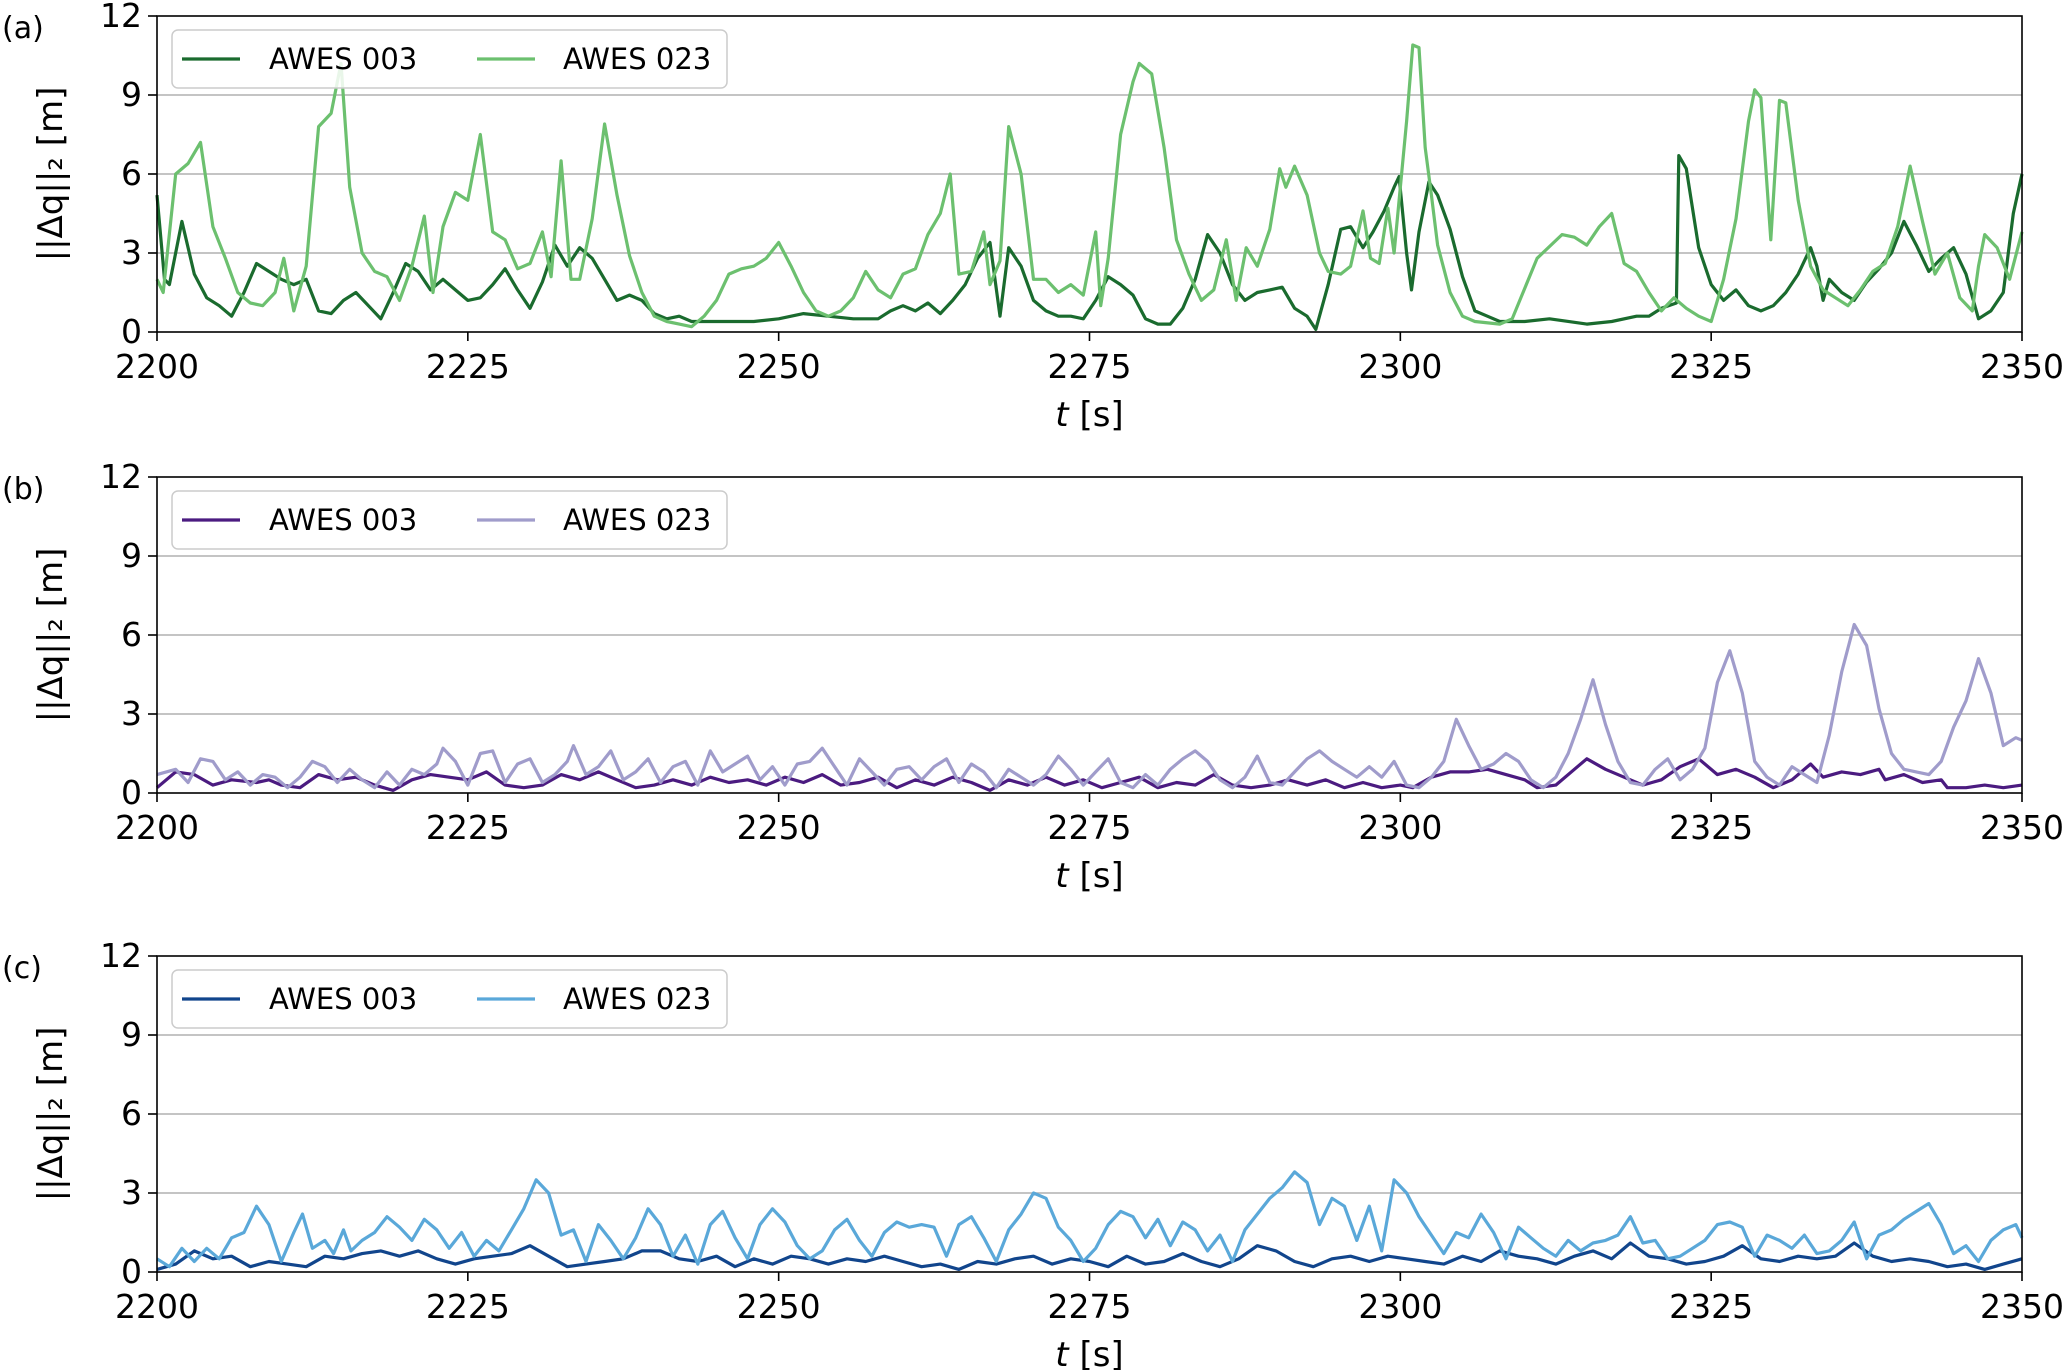 This screenshot has width=2067, height=1370. What do you see at coordinates (22, 968) in the screenshot?
I see `panel-label: (c)` at bounding box center [22, 968].